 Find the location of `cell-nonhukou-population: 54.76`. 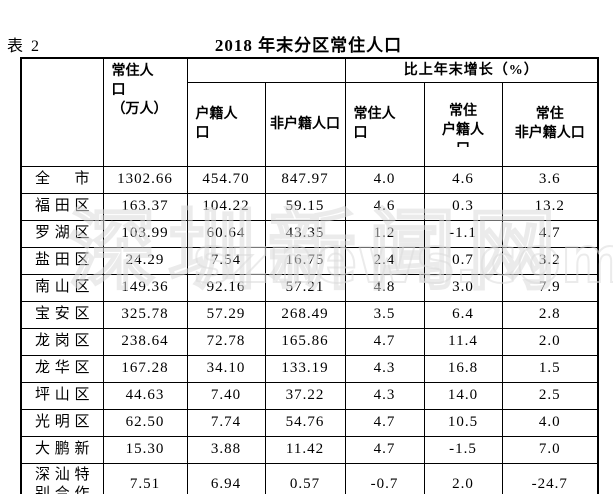

cell-nonhukou-population: 54.76 is located at coordinates (305, 422).